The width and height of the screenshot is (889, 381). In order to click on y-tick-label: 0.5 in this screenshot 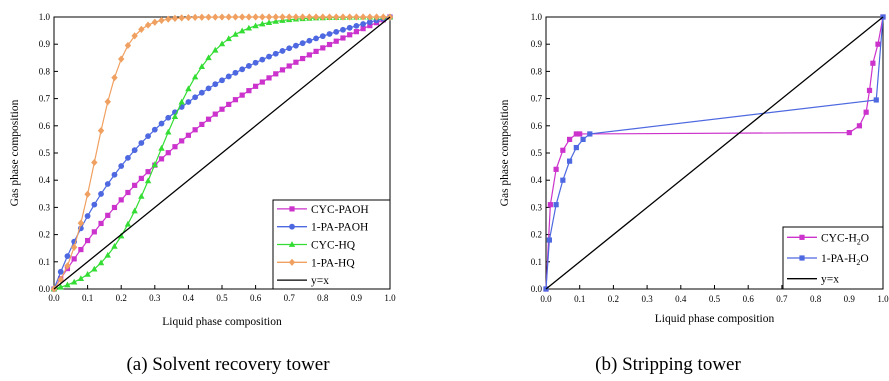, I will do `click(537, 153)`.